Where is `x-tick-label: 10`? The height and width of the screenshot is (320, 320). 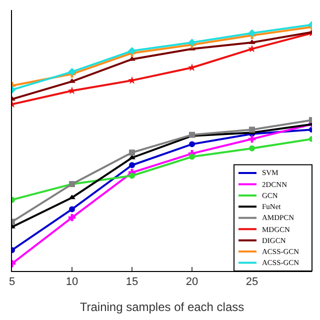 x-tick-label: 10 is located at coordinates (72, 282).